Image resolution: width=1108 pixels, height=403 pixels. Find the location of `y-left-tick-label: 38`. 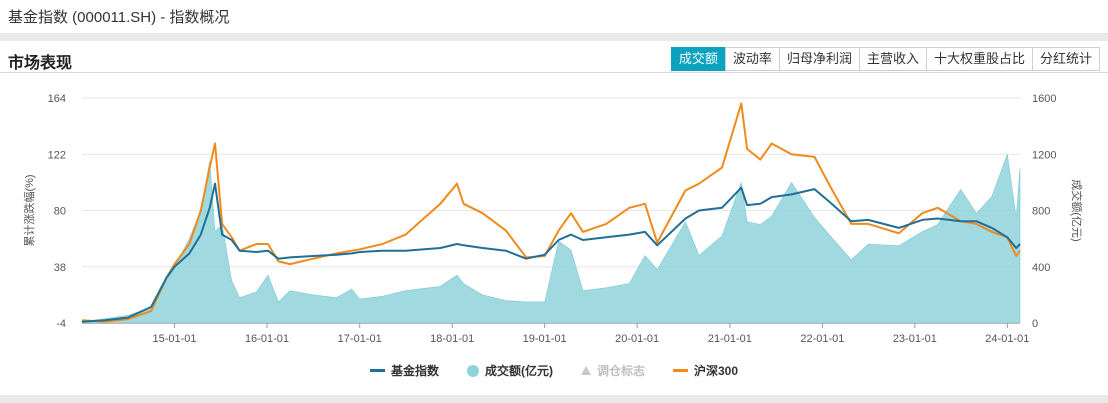

y-left-tick-label: 38 is located at coordinates (60, 268).